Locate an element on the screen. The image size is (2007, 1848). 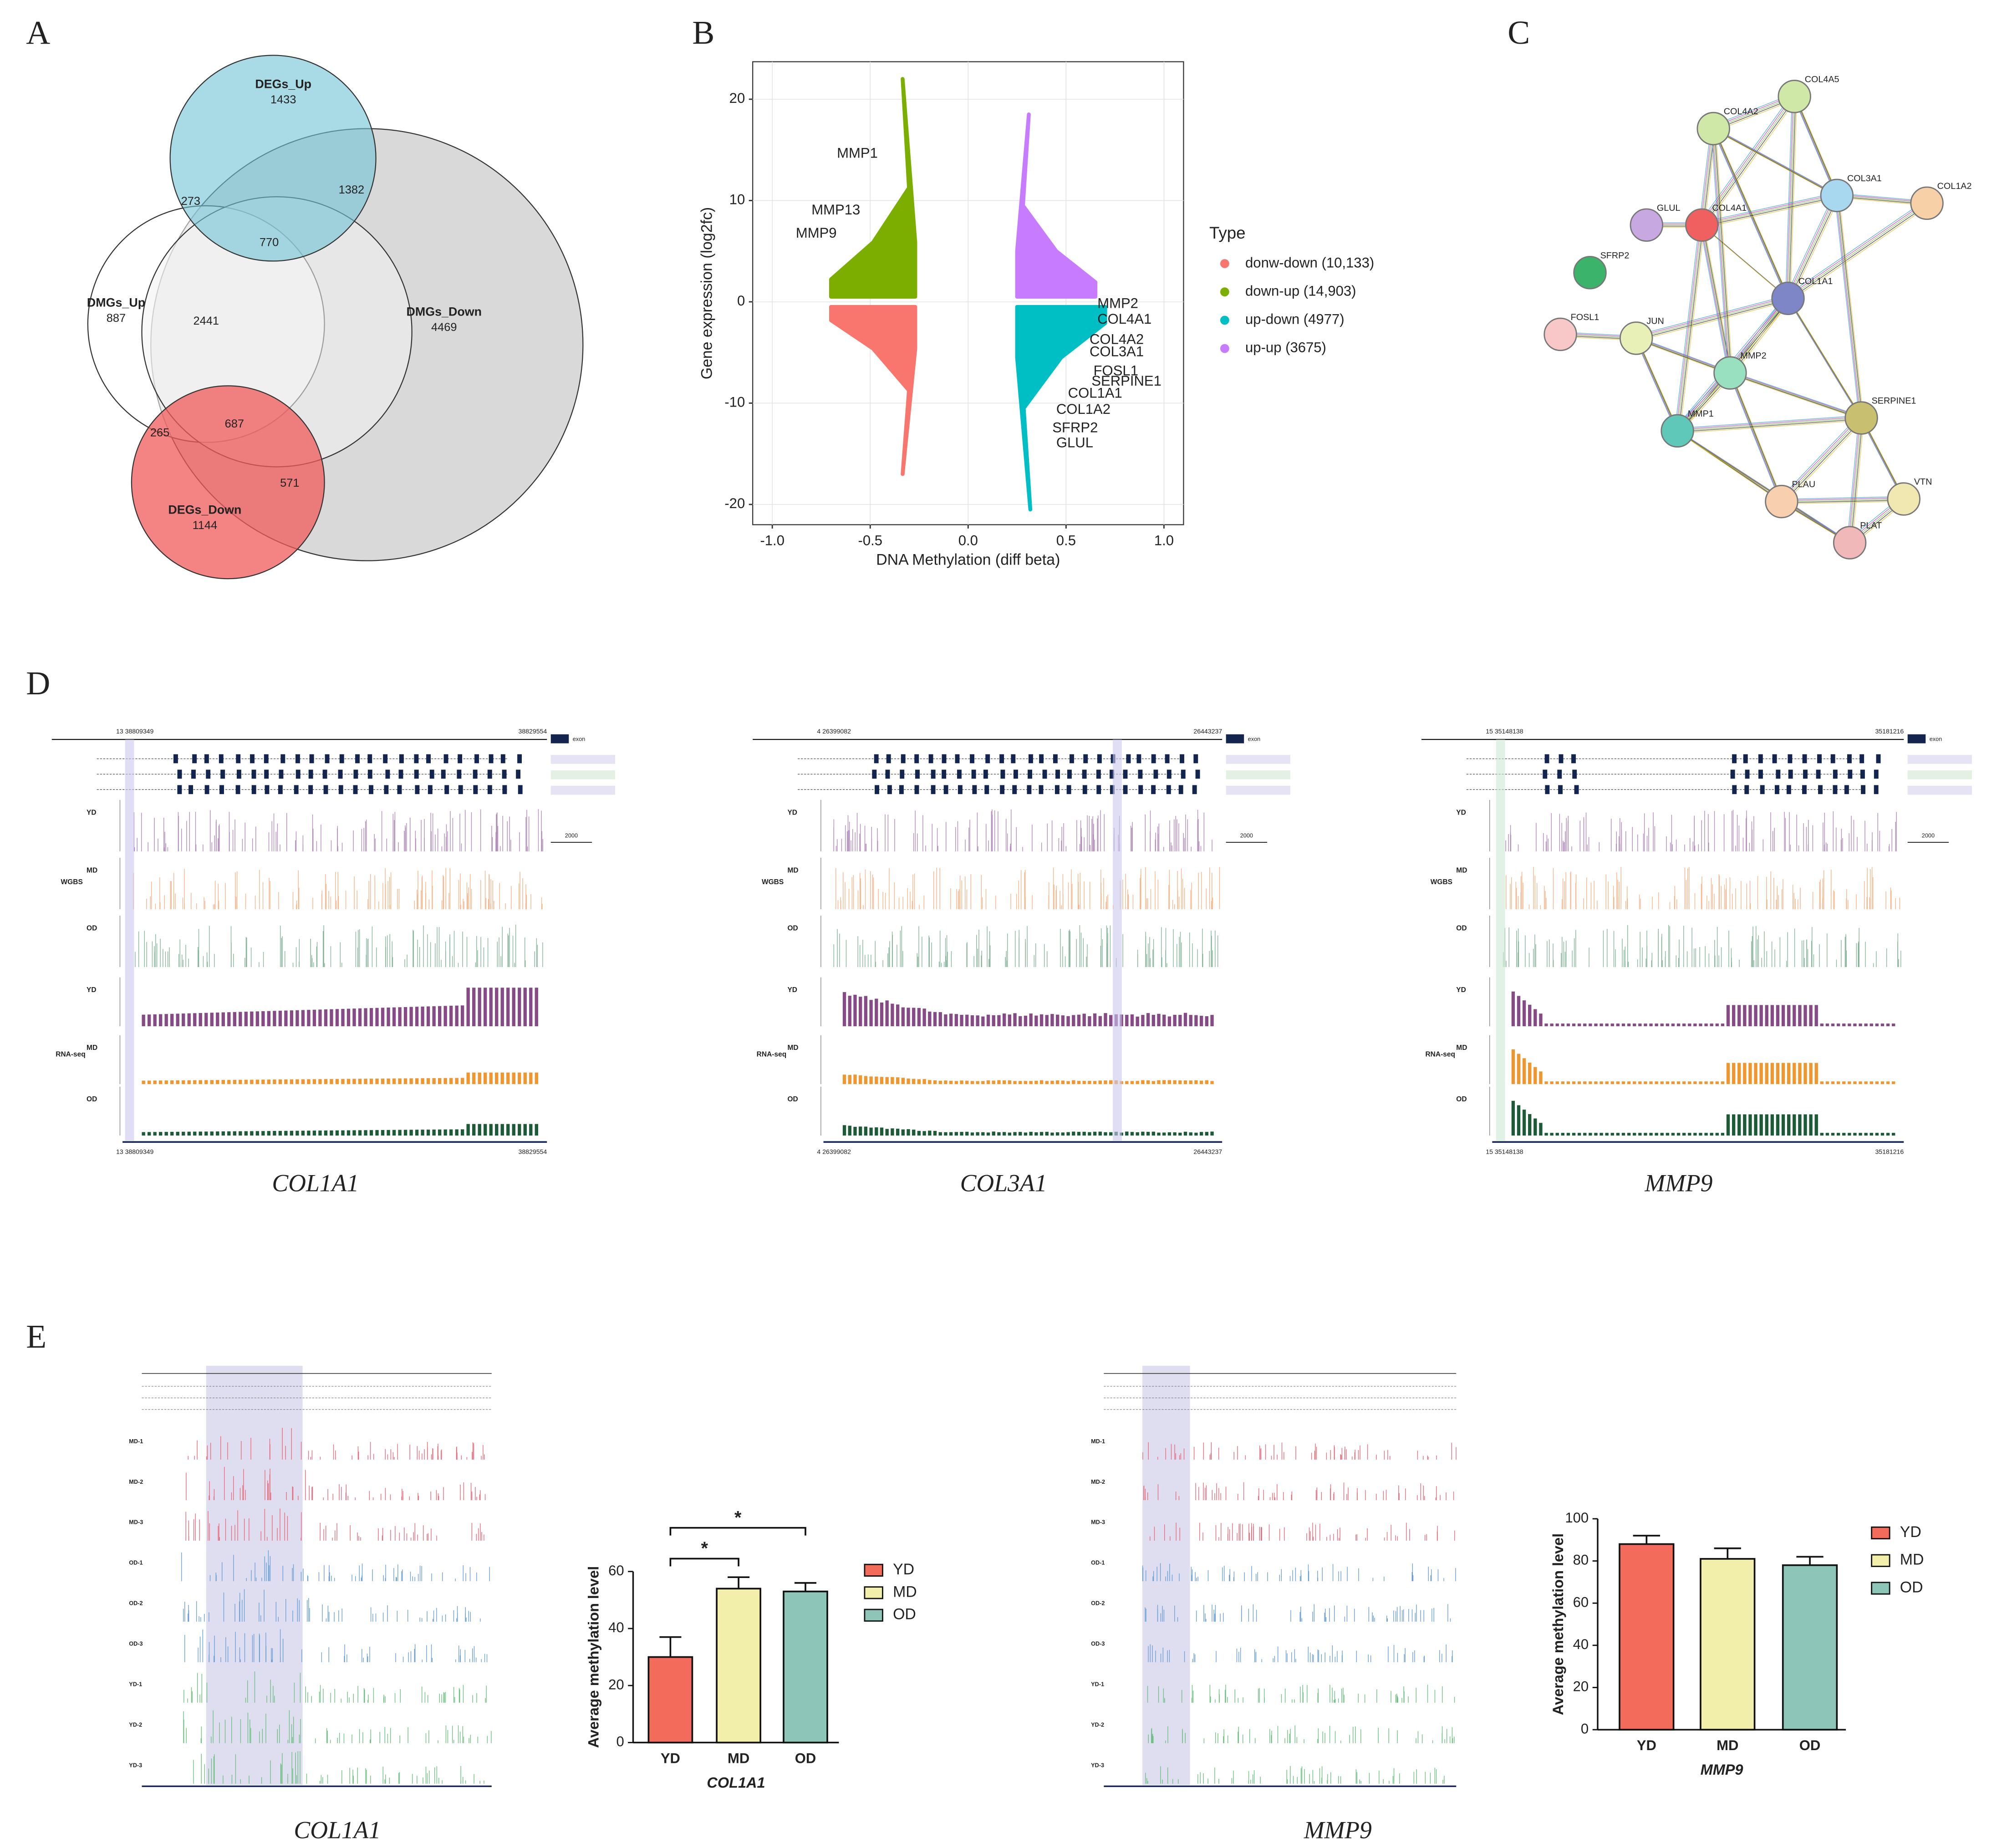
track-group: MD is located at coordinates (92, 870).